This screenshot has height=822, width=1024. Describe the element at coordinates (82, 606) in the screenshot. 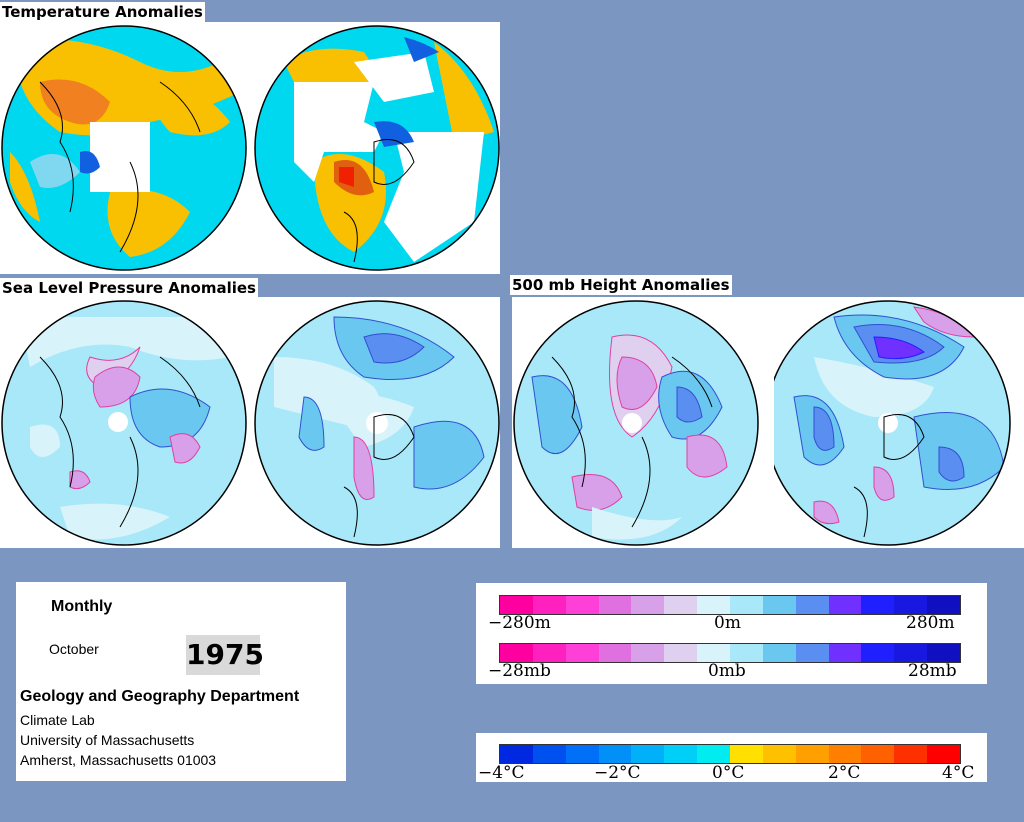

I see `period-label: Monthly` at that location.